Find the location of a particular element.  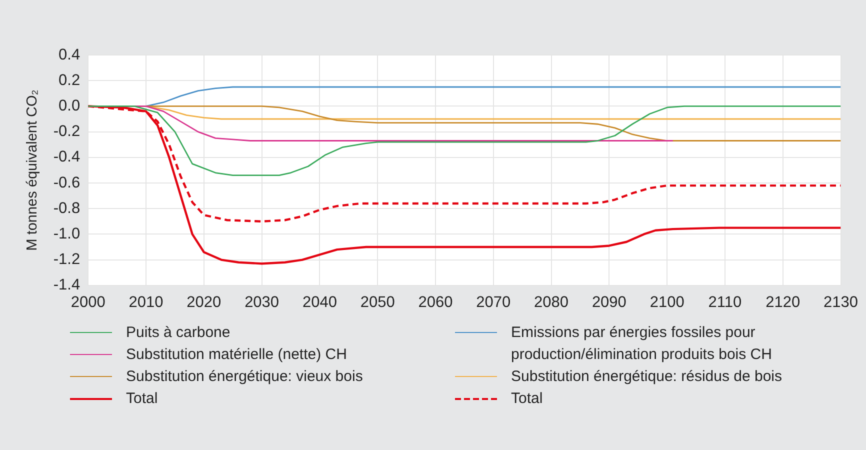

y-tick-label: -0.6 is located at coordinates (66, 183).